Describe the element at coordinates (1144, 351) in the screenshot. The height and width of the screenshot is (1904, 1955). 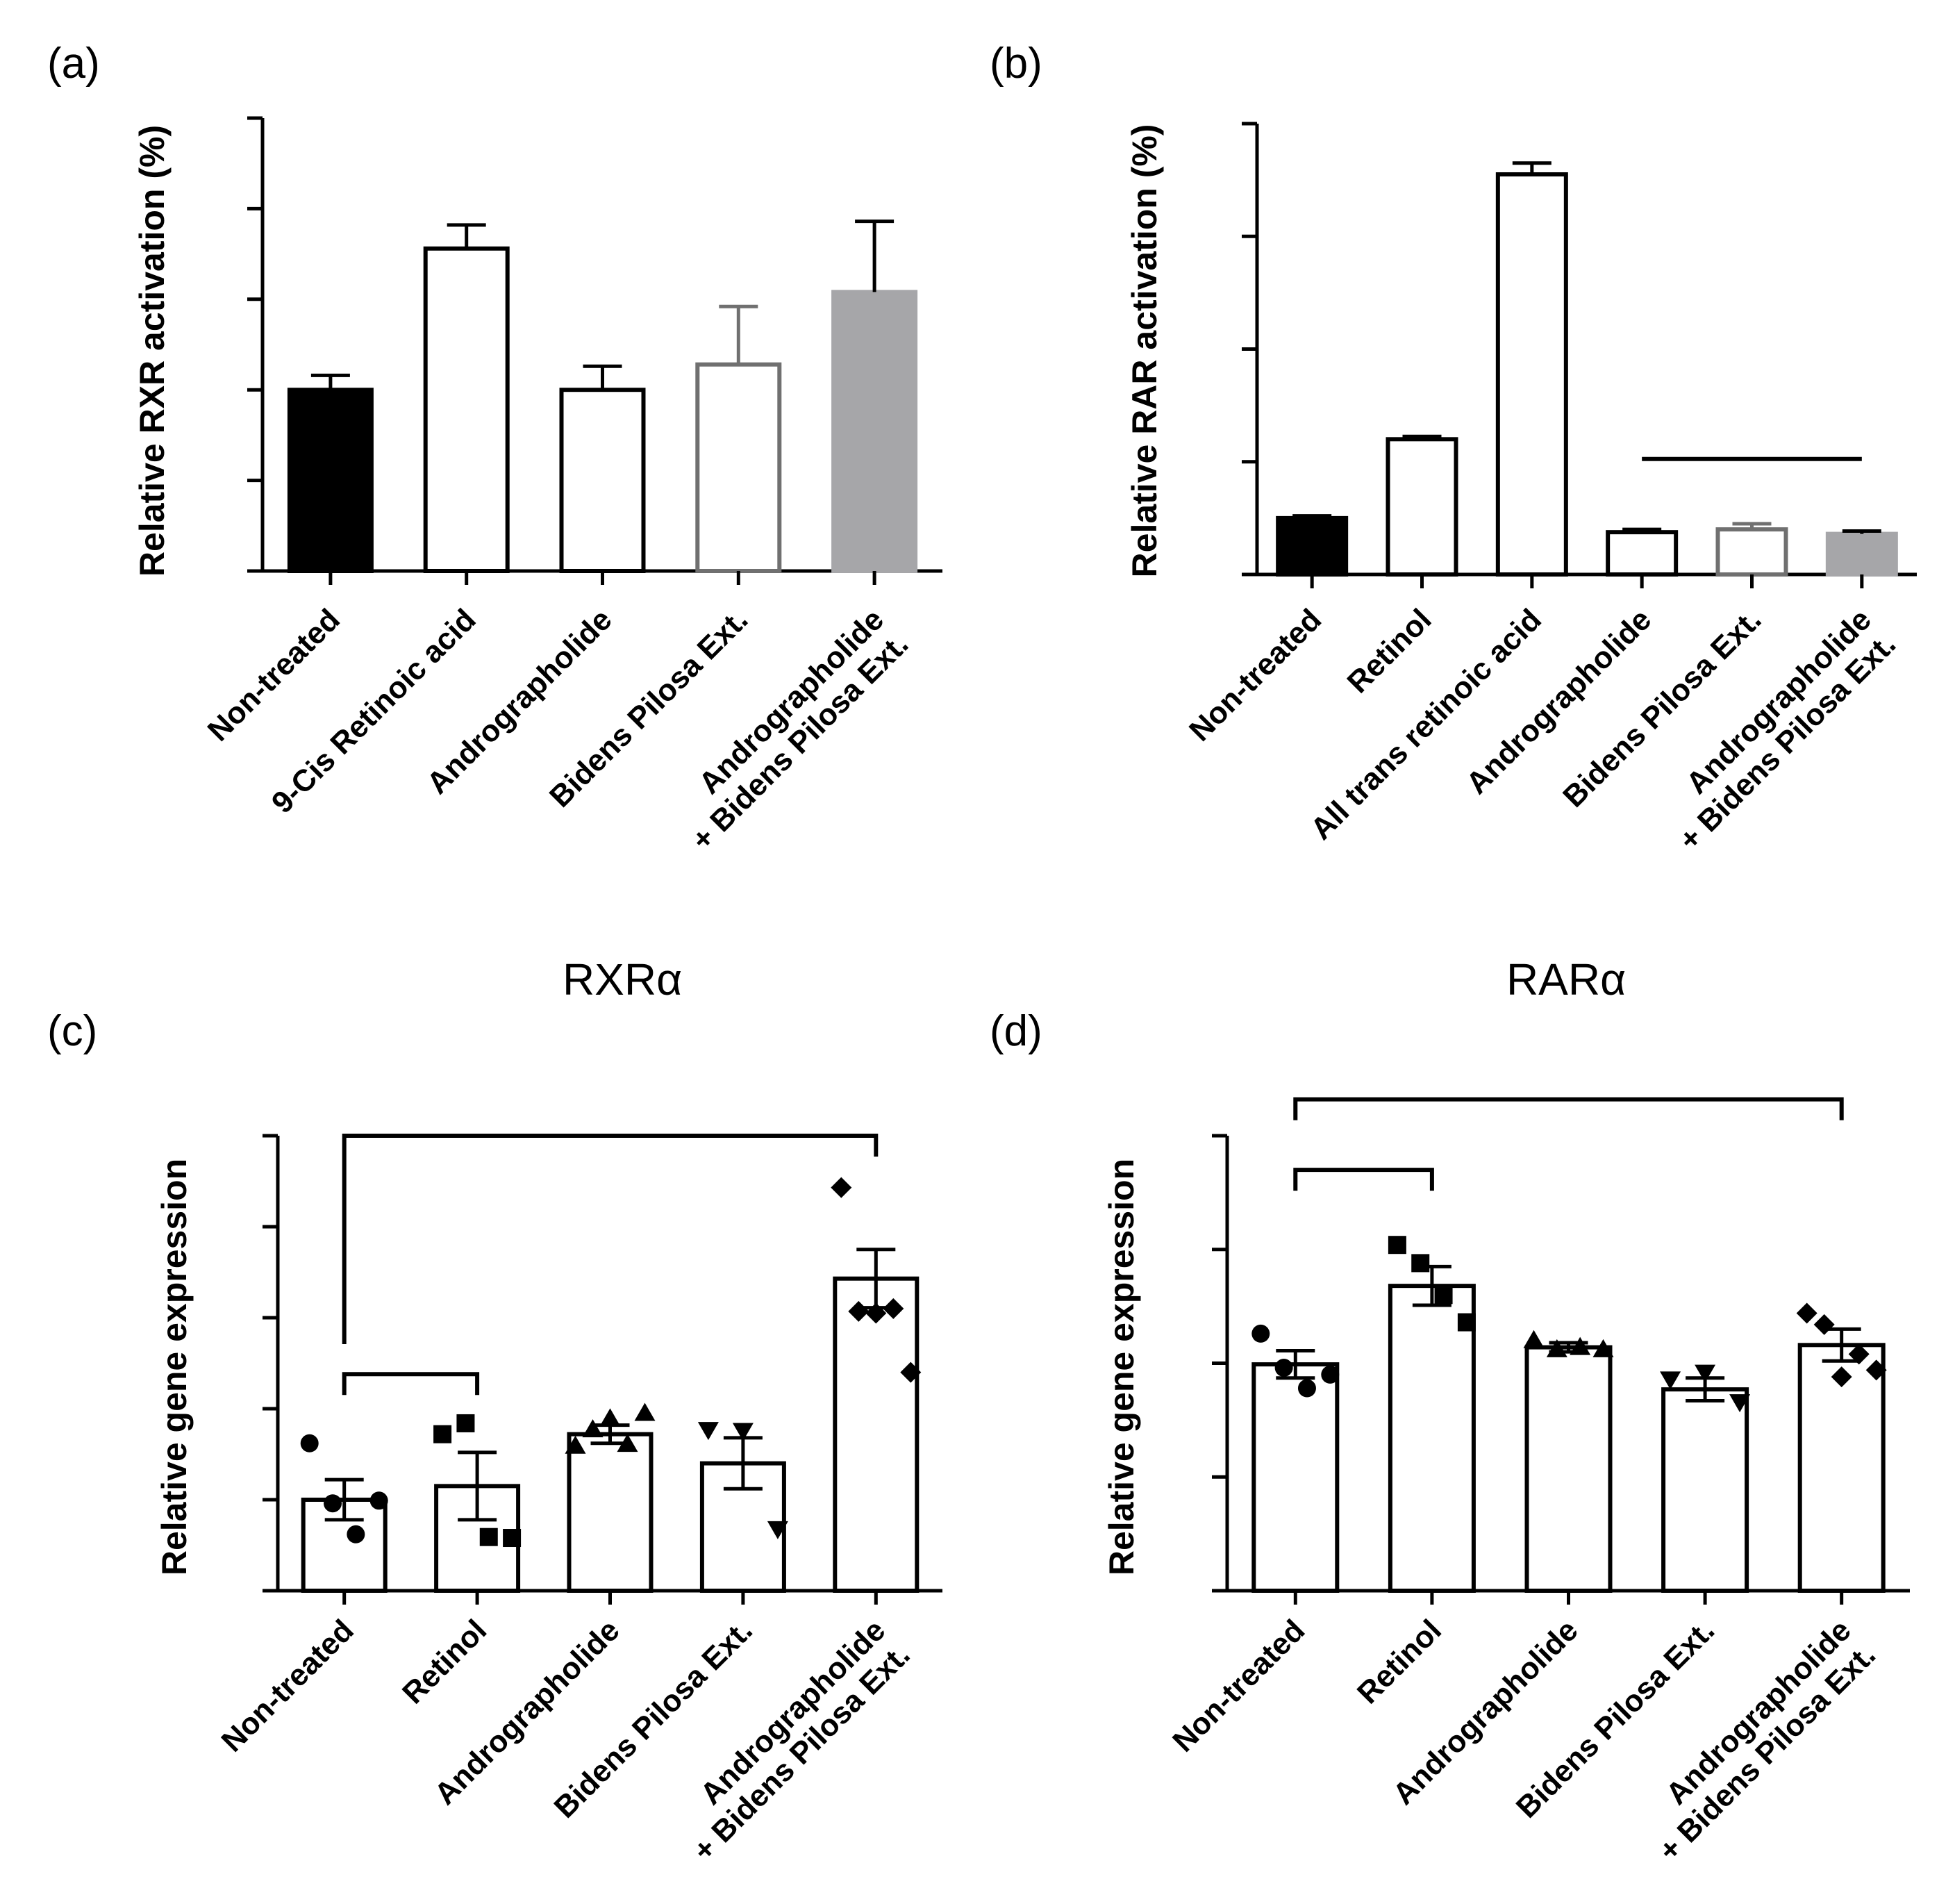
I see `panel-b-y-axis-title: Relative RAR activation (%)` at that location.